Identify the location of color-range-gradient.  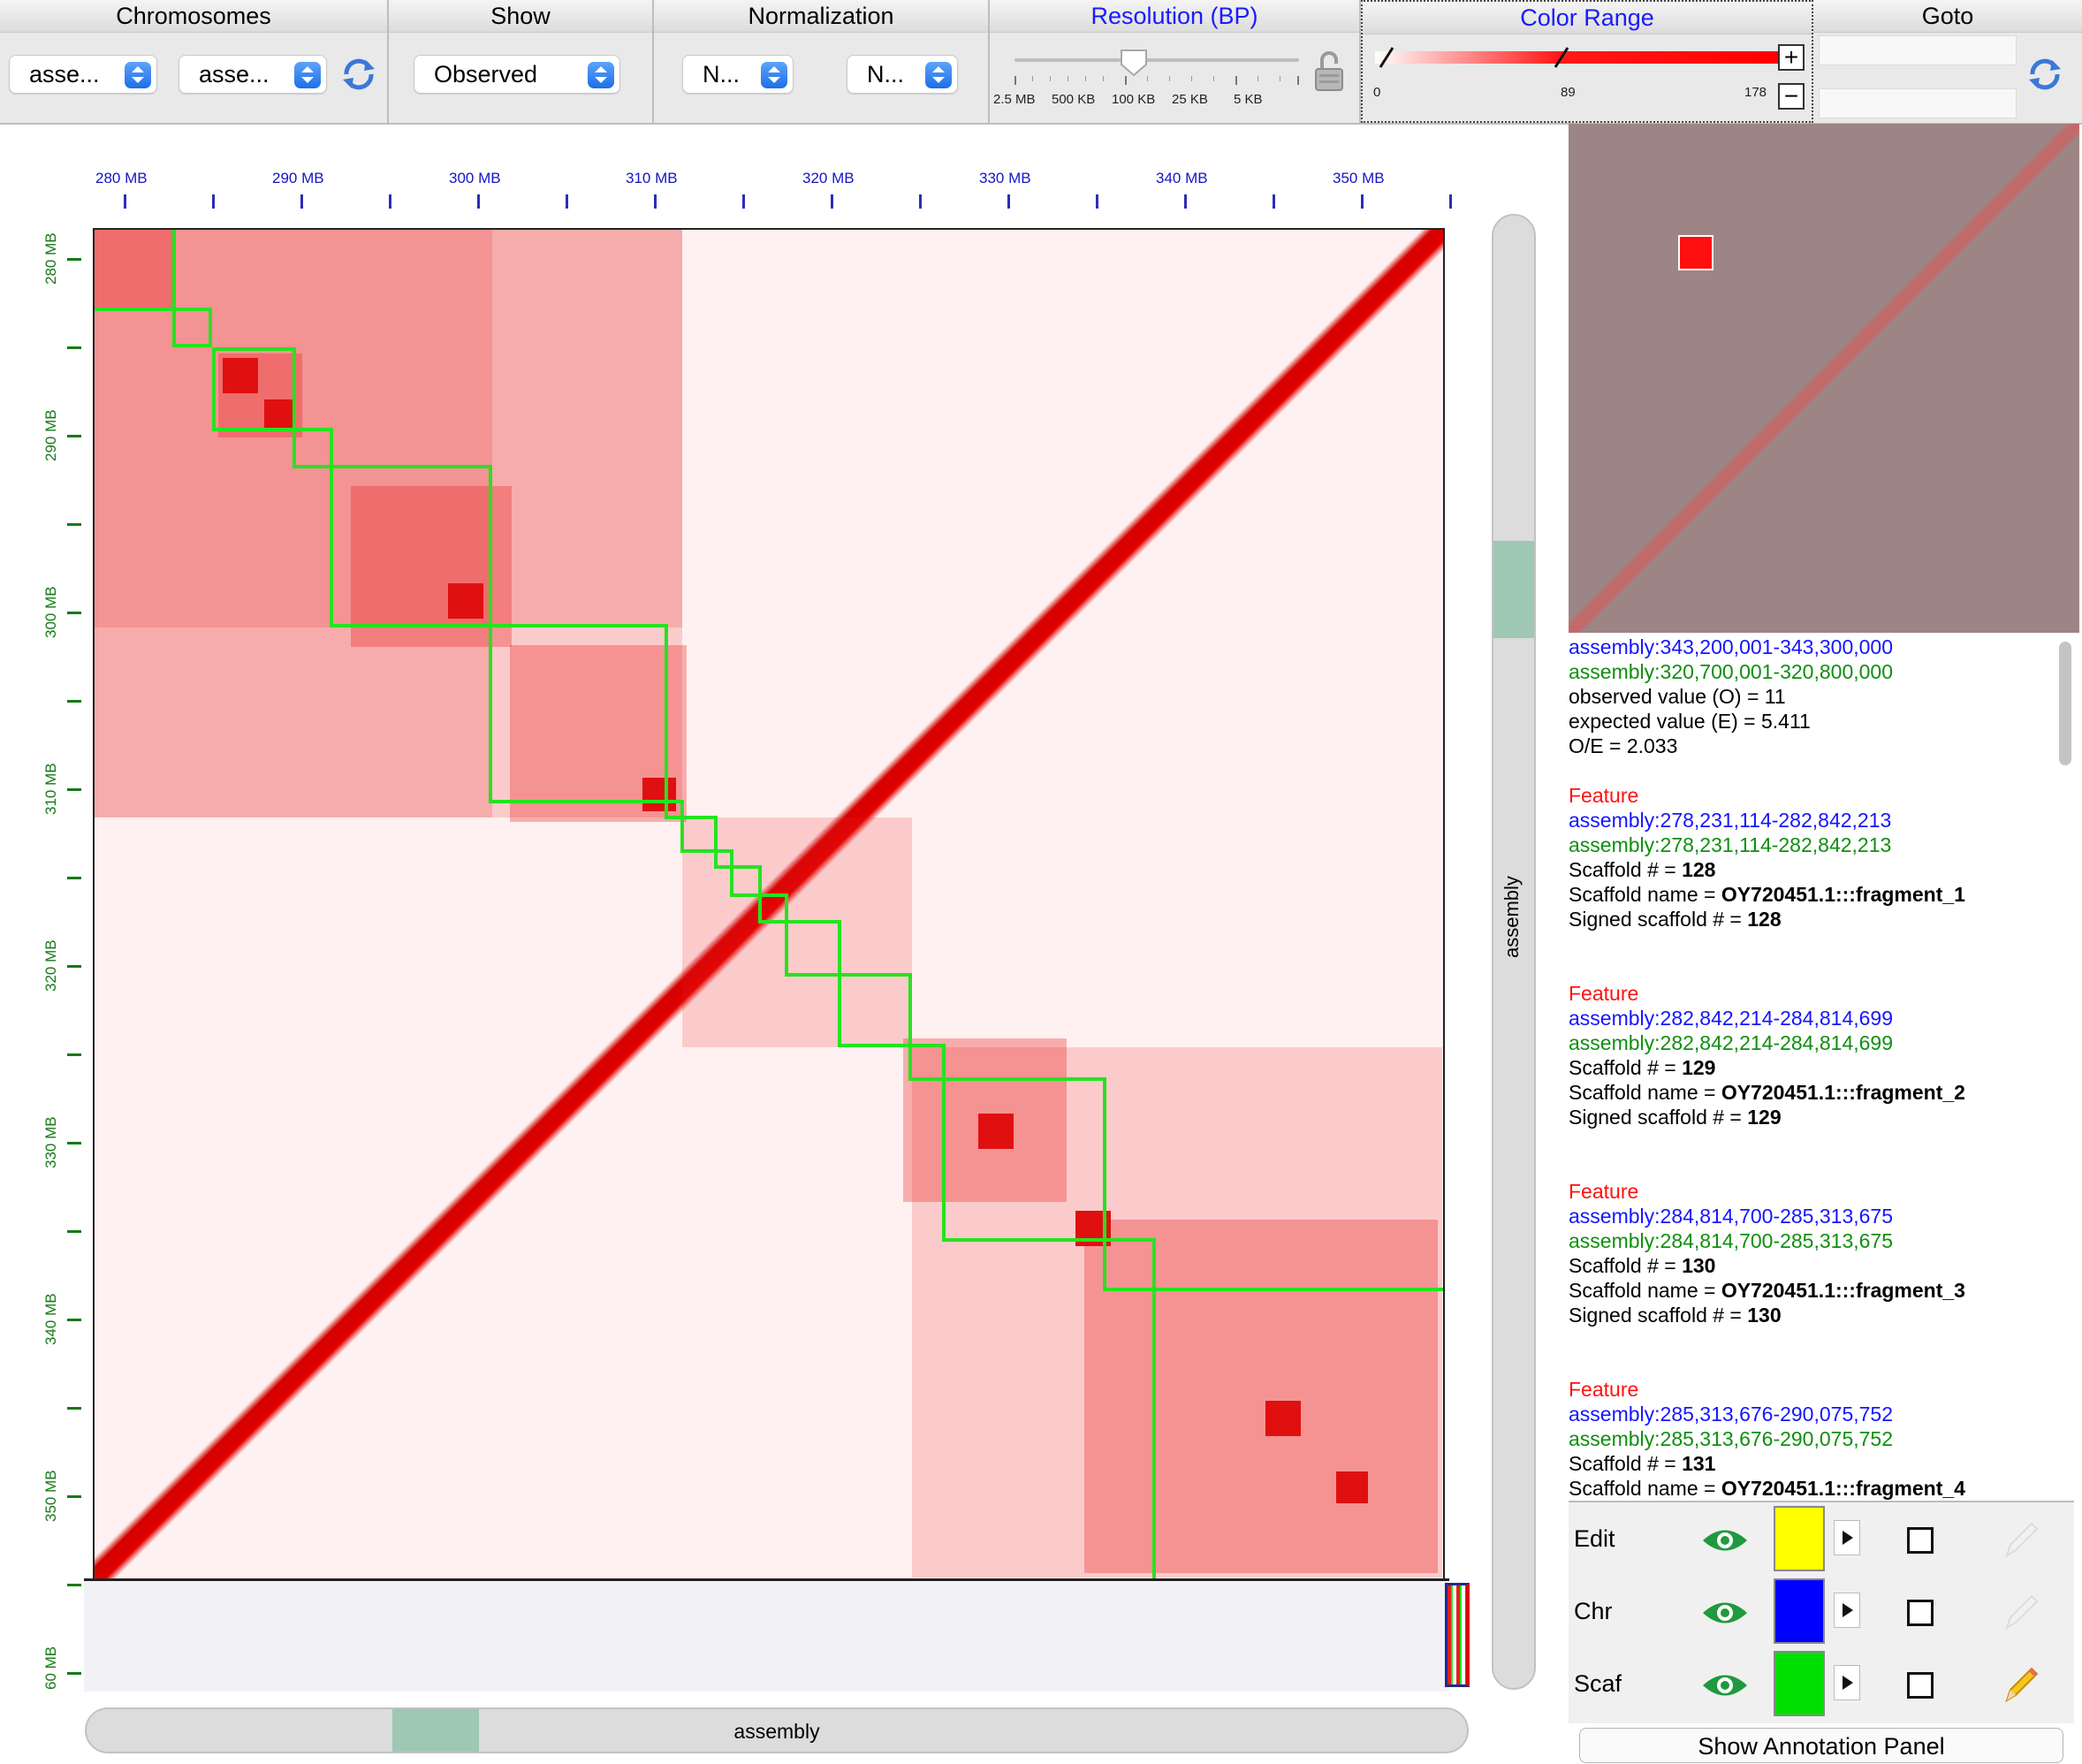
(1576, 57).